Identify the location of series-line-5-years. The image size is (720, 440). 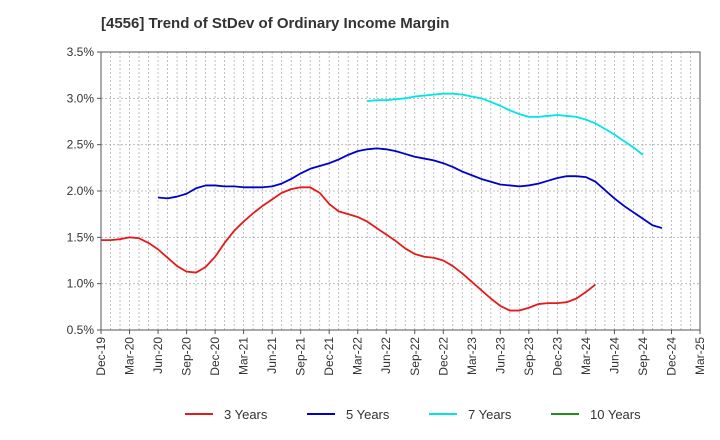
(410, 188).